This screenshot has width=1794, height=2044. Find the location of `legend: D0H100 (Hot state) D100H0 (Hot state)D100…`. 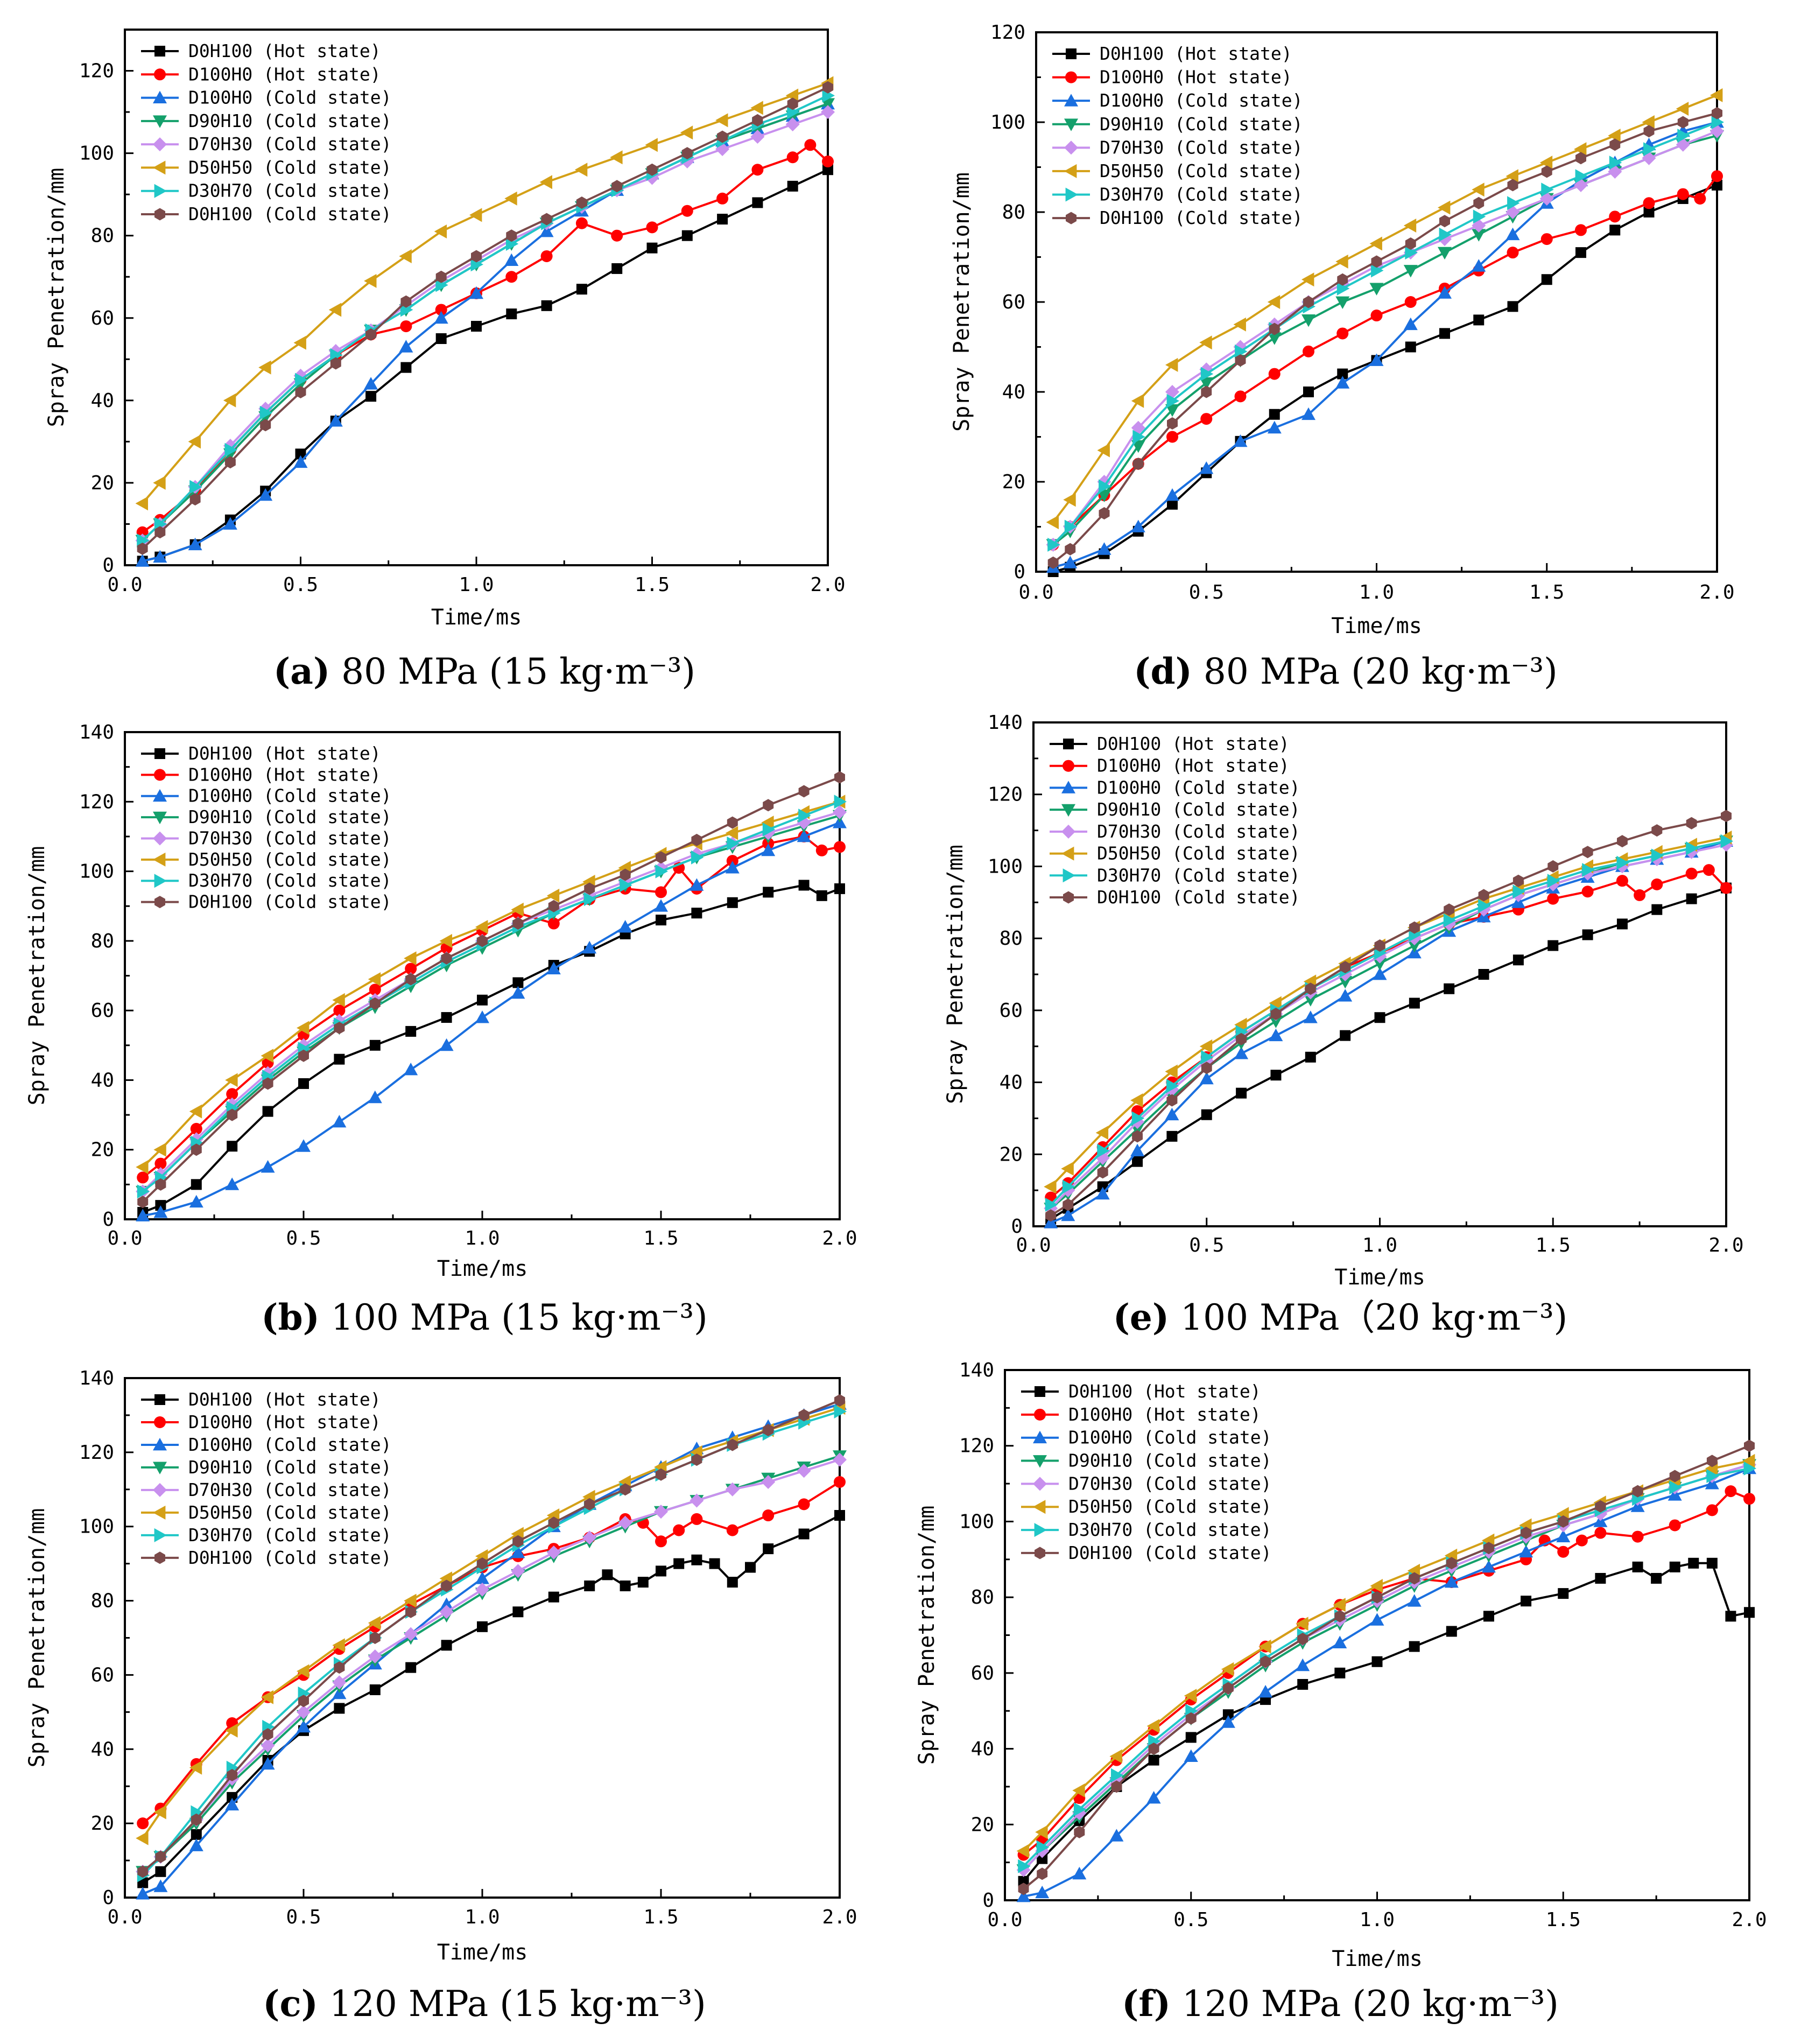

legend: D0H100 (Hot state) D100H0 (Hot state)D100… is located at coordinates (266, 132).